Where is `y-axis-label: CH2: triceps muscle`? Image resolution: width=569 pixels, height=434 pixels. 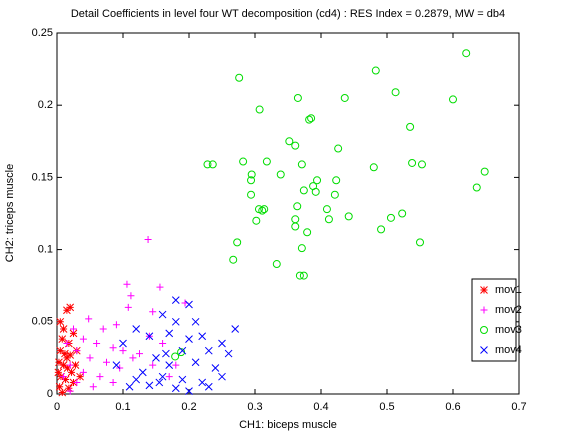
y-axis-label: CH2: triceps muscle is located at coordinates (10, 213).